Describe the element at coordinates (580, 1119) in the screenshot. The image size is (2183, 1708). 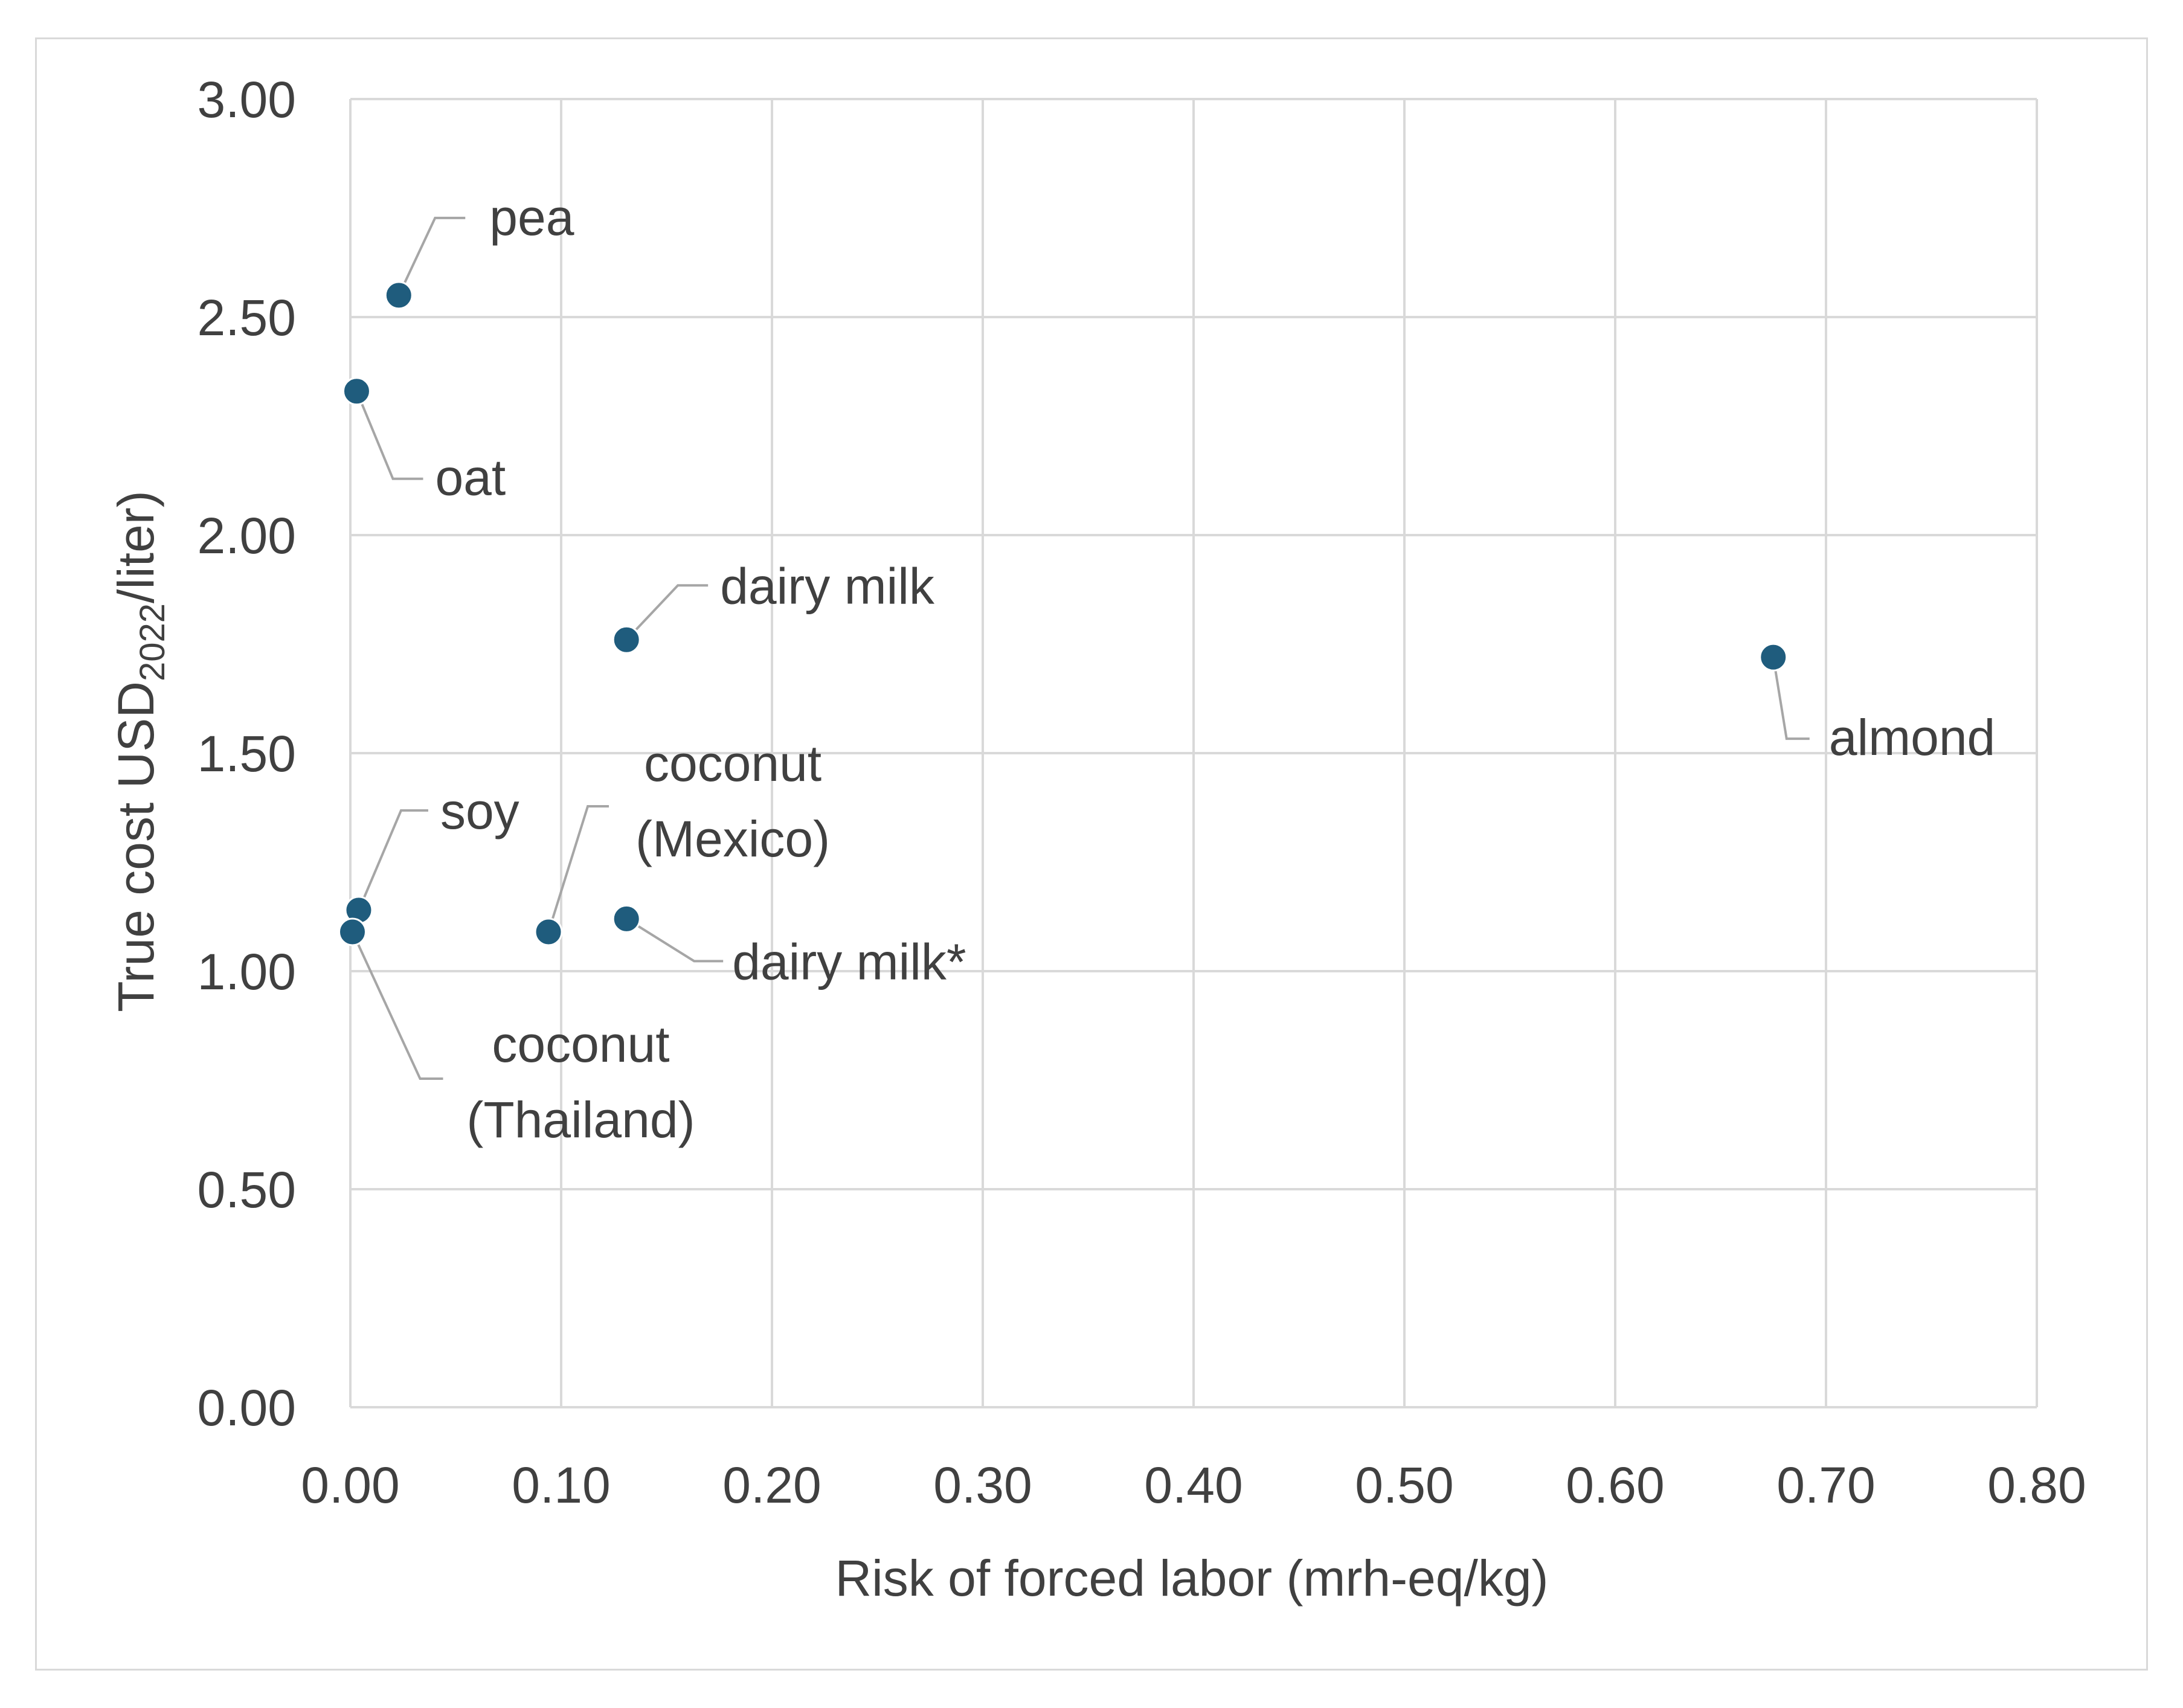
I see `point-label-line: (Thailand)` at that location.